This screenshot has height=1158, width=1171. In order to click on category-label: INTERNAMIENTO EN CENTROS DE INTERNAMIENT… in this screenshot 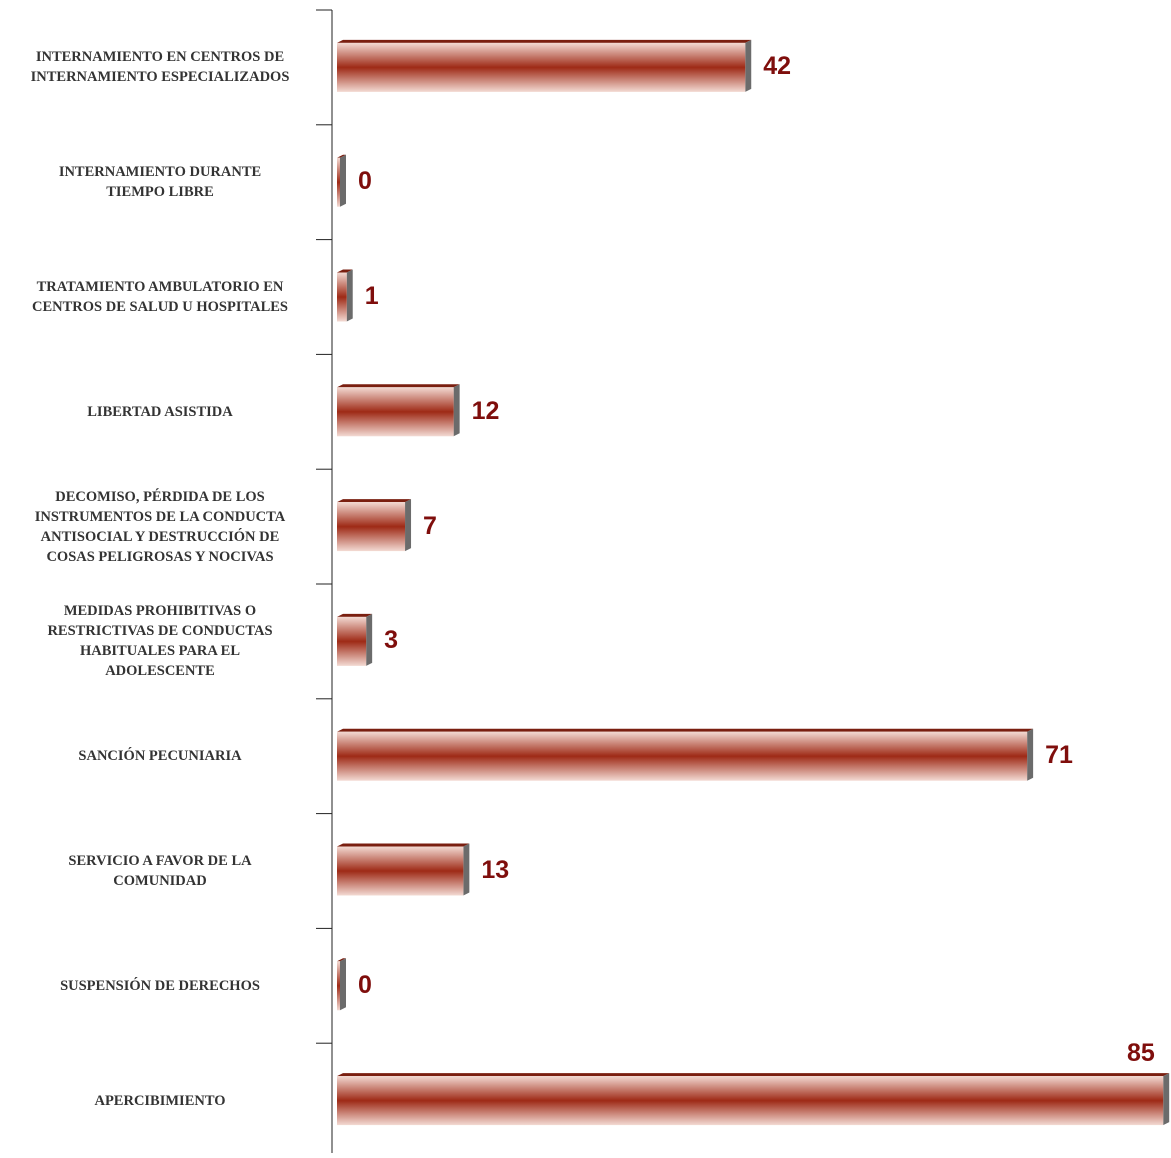, I will do `click(160, 67)`.